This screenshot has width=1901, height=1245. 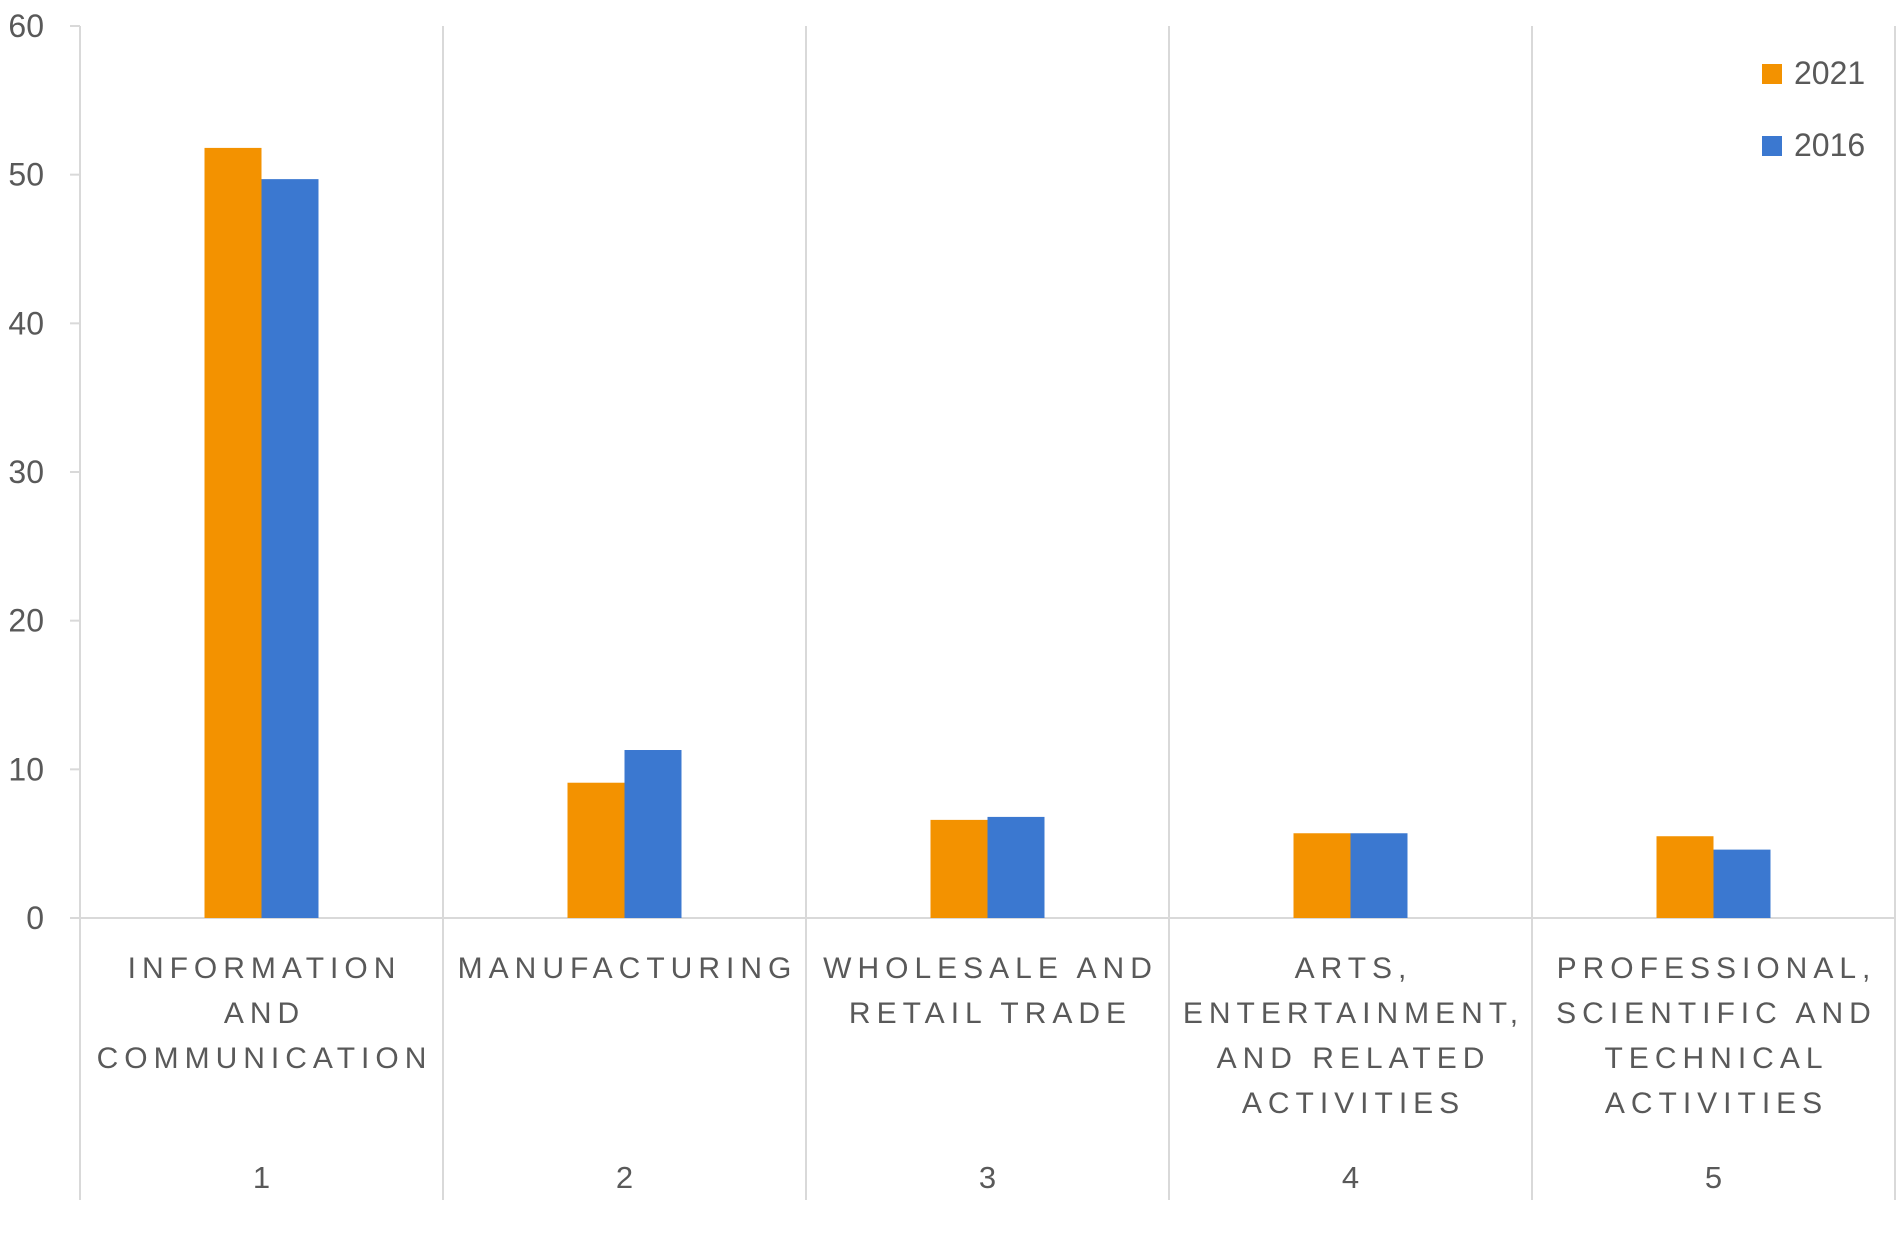 I want to click on category-label: INFORMATION, so click(x=265, y=968).